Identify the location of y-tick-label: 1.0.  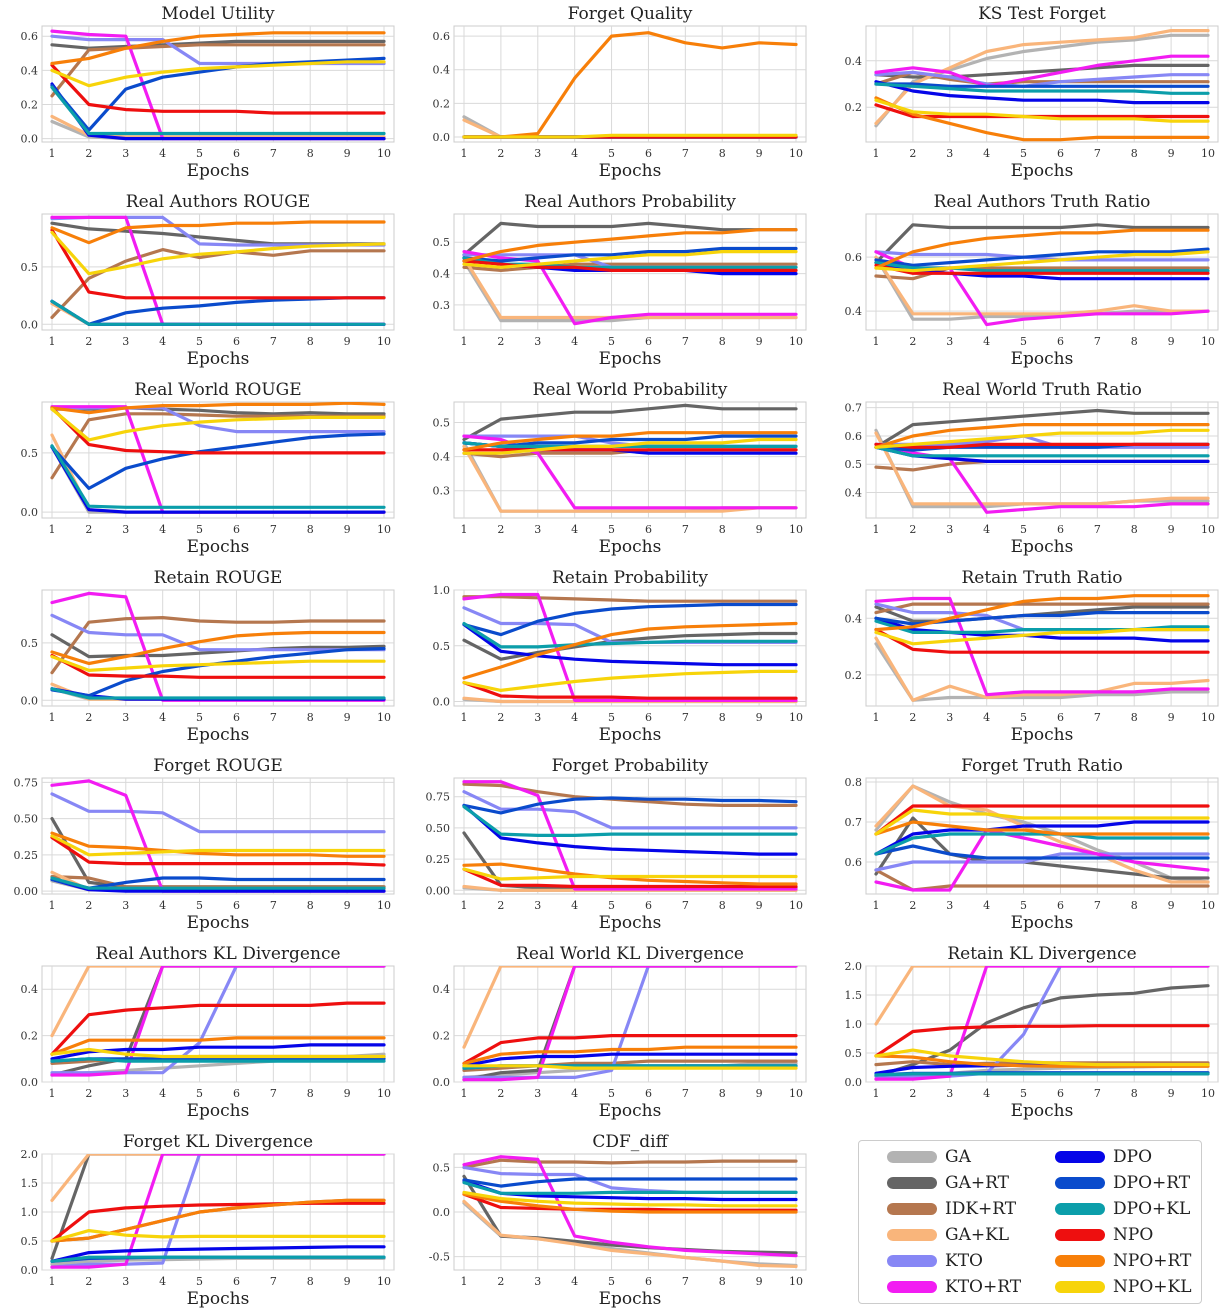
(854, 1024).